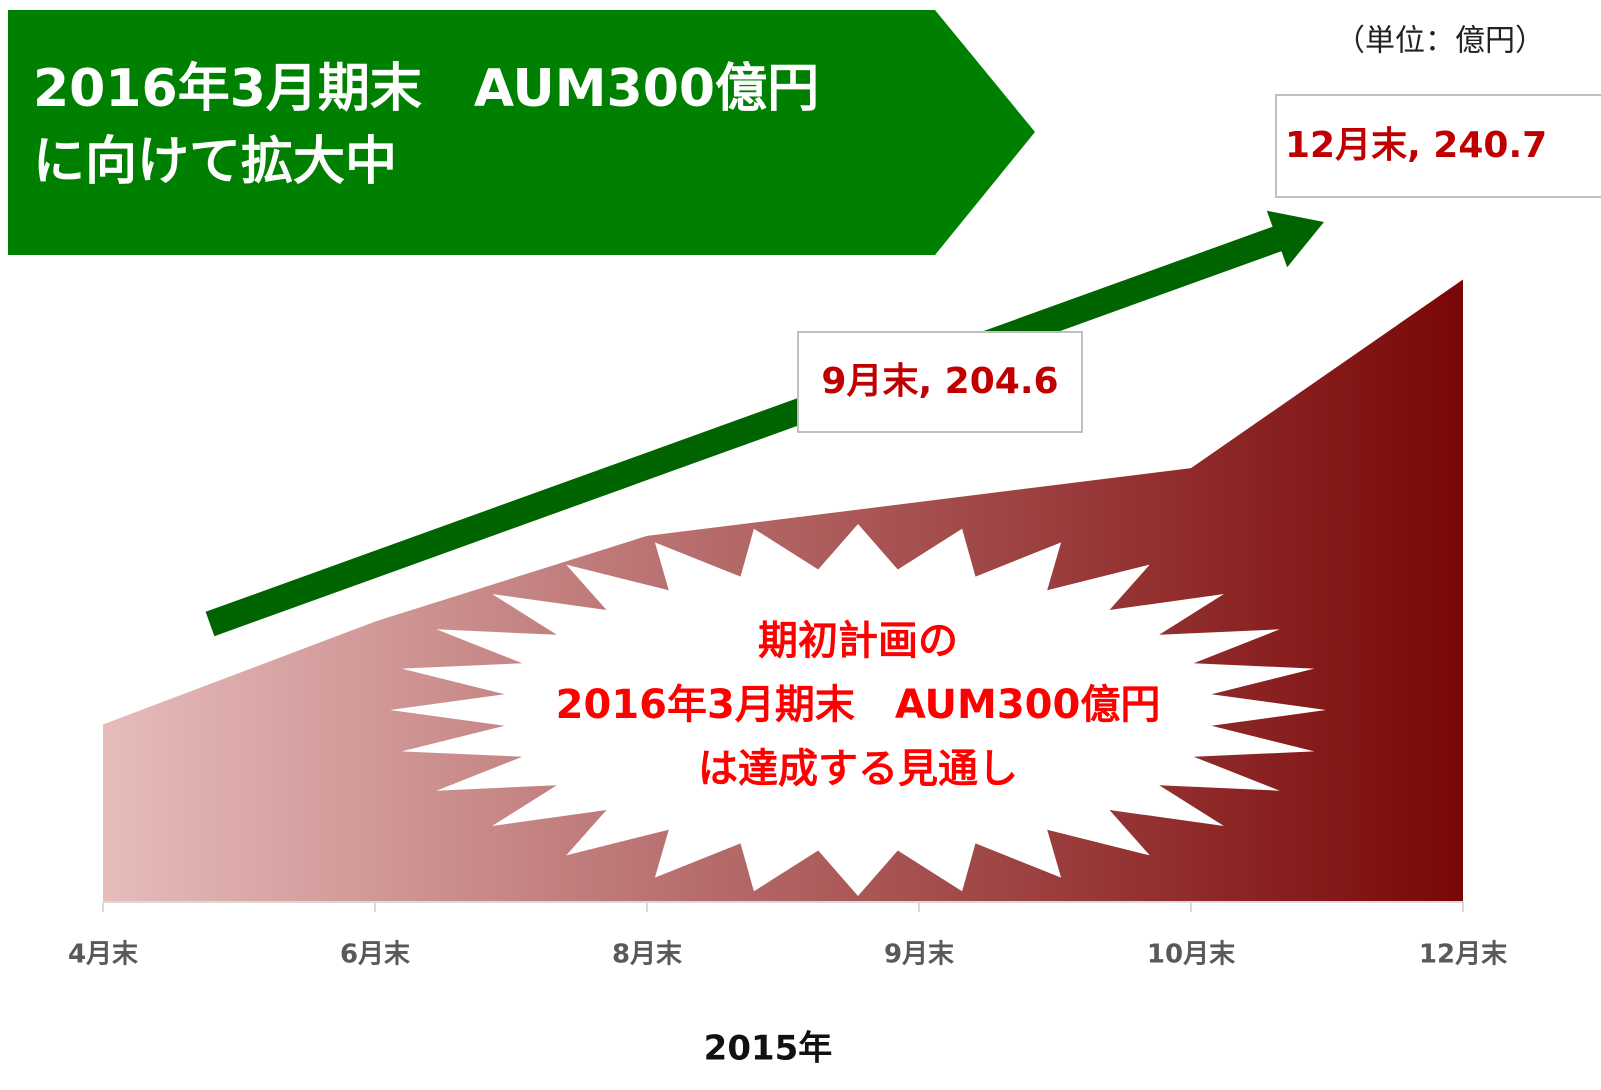 The image size is (1601, 1090). I want to click on title-banner, so click(521, 132).